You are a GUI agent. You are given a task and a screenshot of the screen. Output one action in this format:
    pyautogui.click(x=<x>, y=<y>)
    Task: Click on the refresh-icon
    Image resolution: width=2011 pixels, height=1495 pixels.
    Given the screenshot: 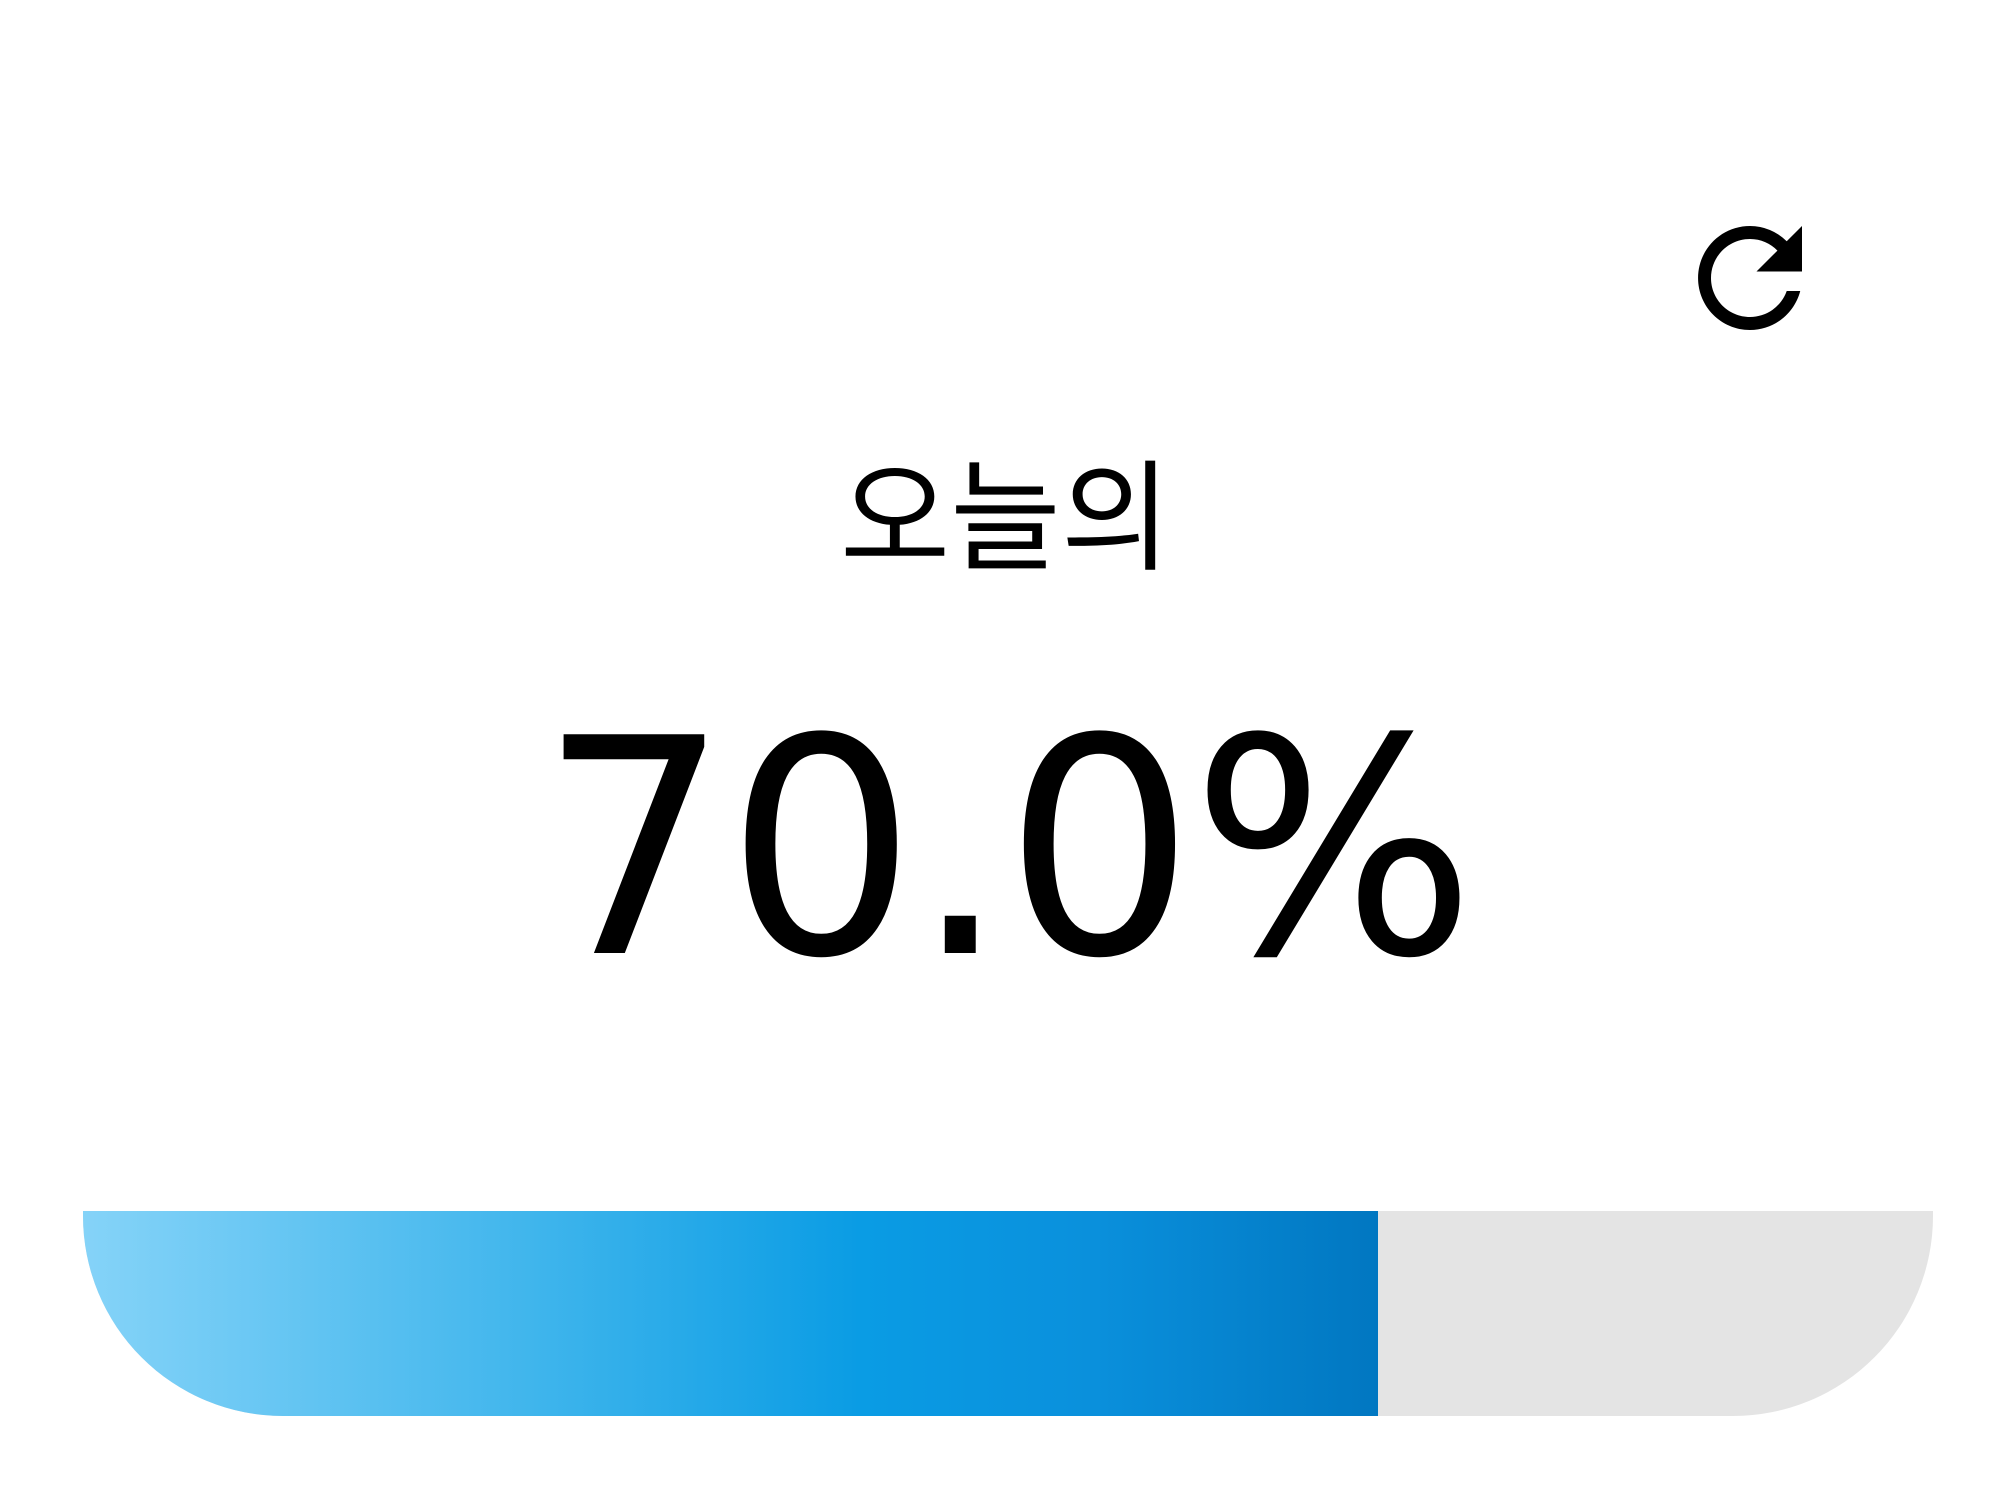 What is the action you would take?
    pyautogui.click(x=1750, y=278)
    